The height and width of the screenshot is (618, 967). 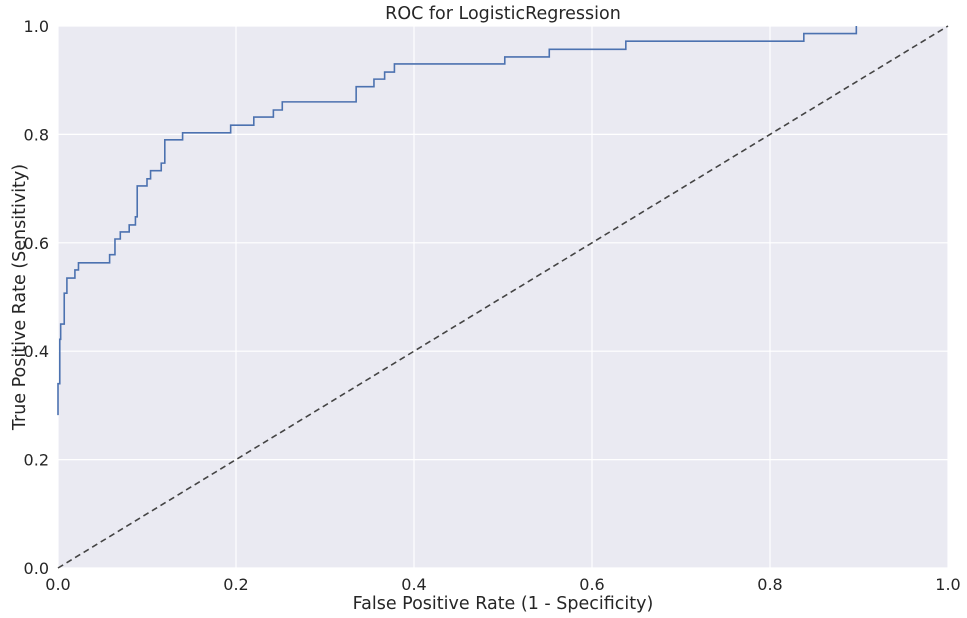 I want to click on x-tick-label: 1.0, so click(x=947, y=584).